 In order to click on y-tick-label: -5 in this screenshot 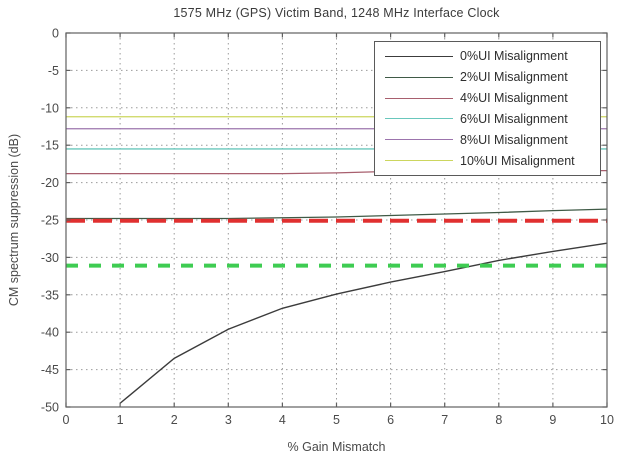, I will do `click(53, 71)`.